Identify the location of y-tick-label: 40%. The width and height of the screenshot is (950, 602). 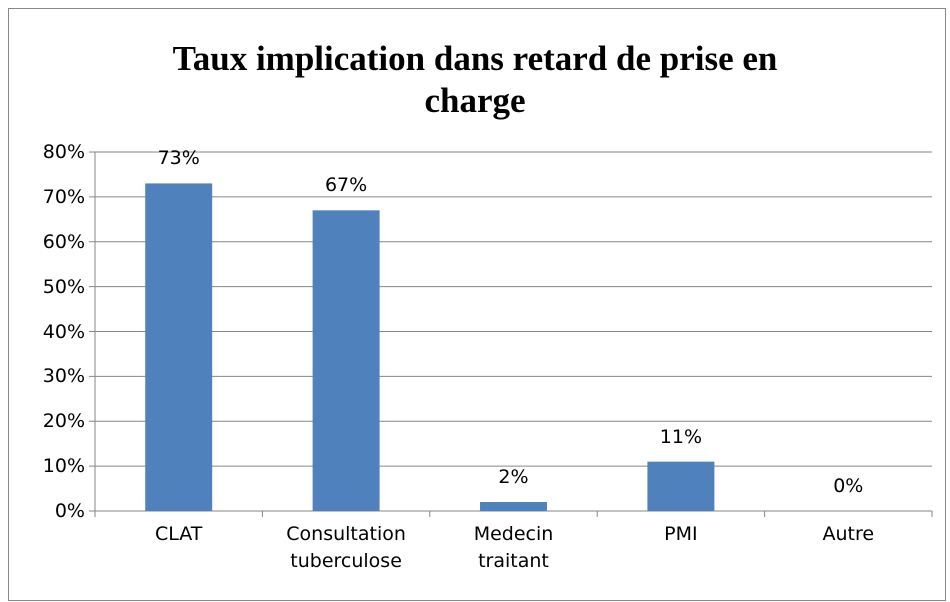
(63, 331).